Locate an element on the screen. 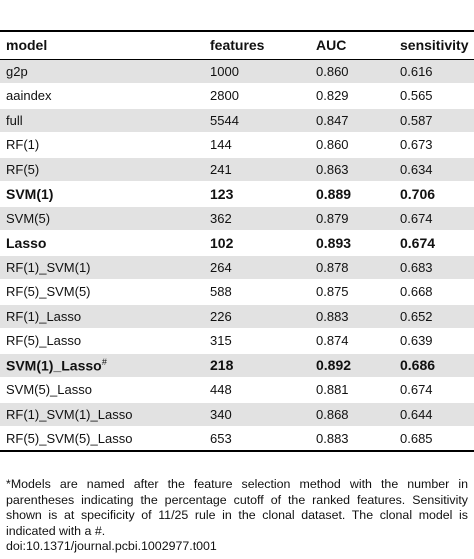  table-row: SVM(1)_Lasso# 218 0.892 0.686 is located at coordinates (237, 365).